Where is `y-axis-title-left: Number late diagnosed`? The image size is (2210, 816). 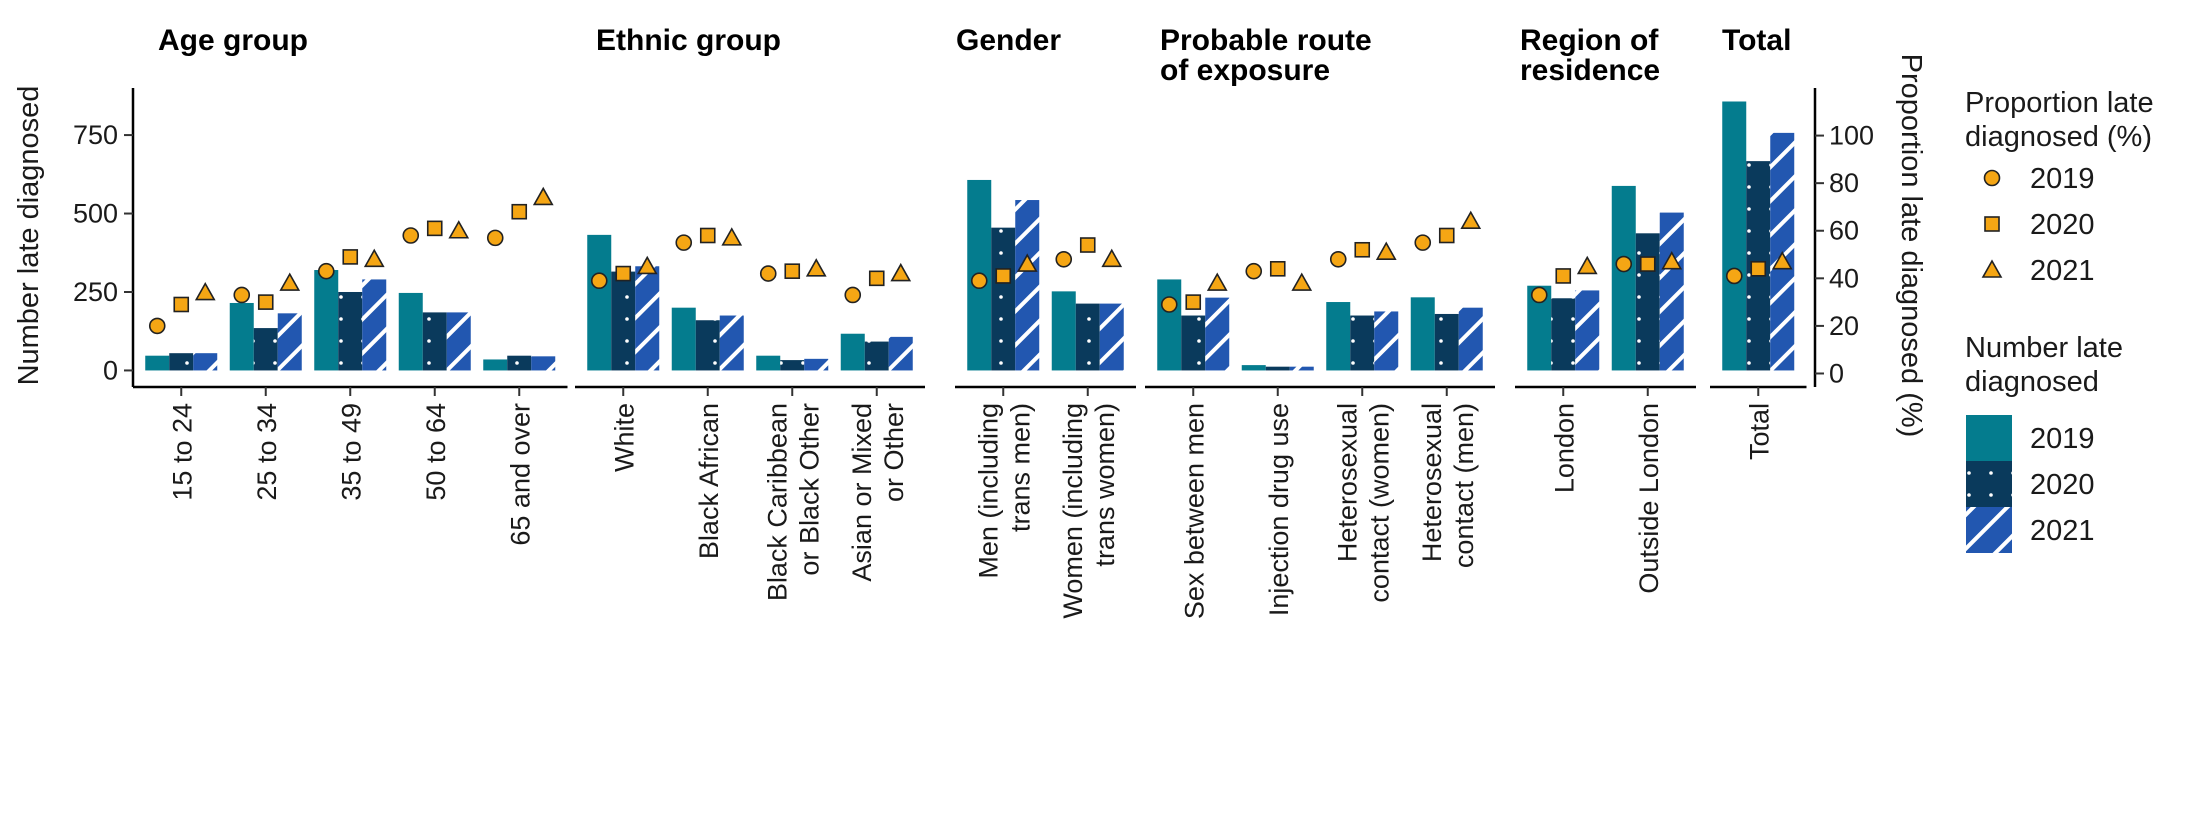 y-axis-title-left: Number late diagnosed is located at coordinates (29, 236).